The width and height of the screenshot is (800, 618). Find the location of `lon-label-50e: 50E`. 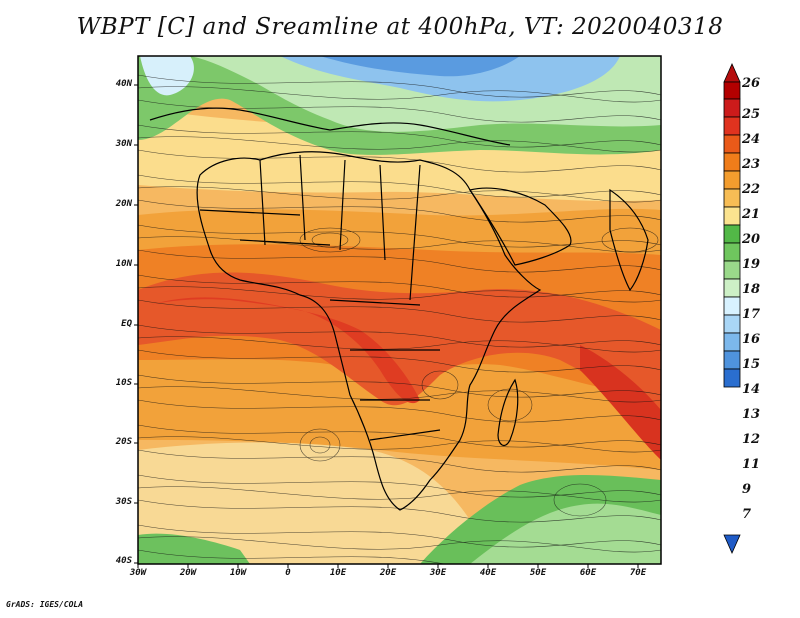

lon-label-50e: 50E is located at coordinates (538, 573).